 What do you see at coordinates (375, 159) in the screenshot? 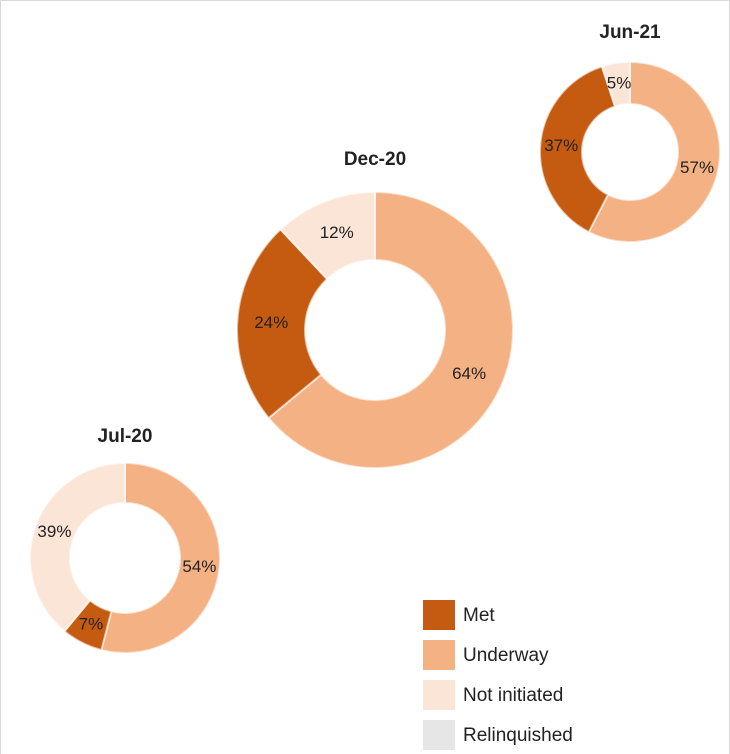
I see `donut-title: Dec-20` at bounding box center [375, 159].